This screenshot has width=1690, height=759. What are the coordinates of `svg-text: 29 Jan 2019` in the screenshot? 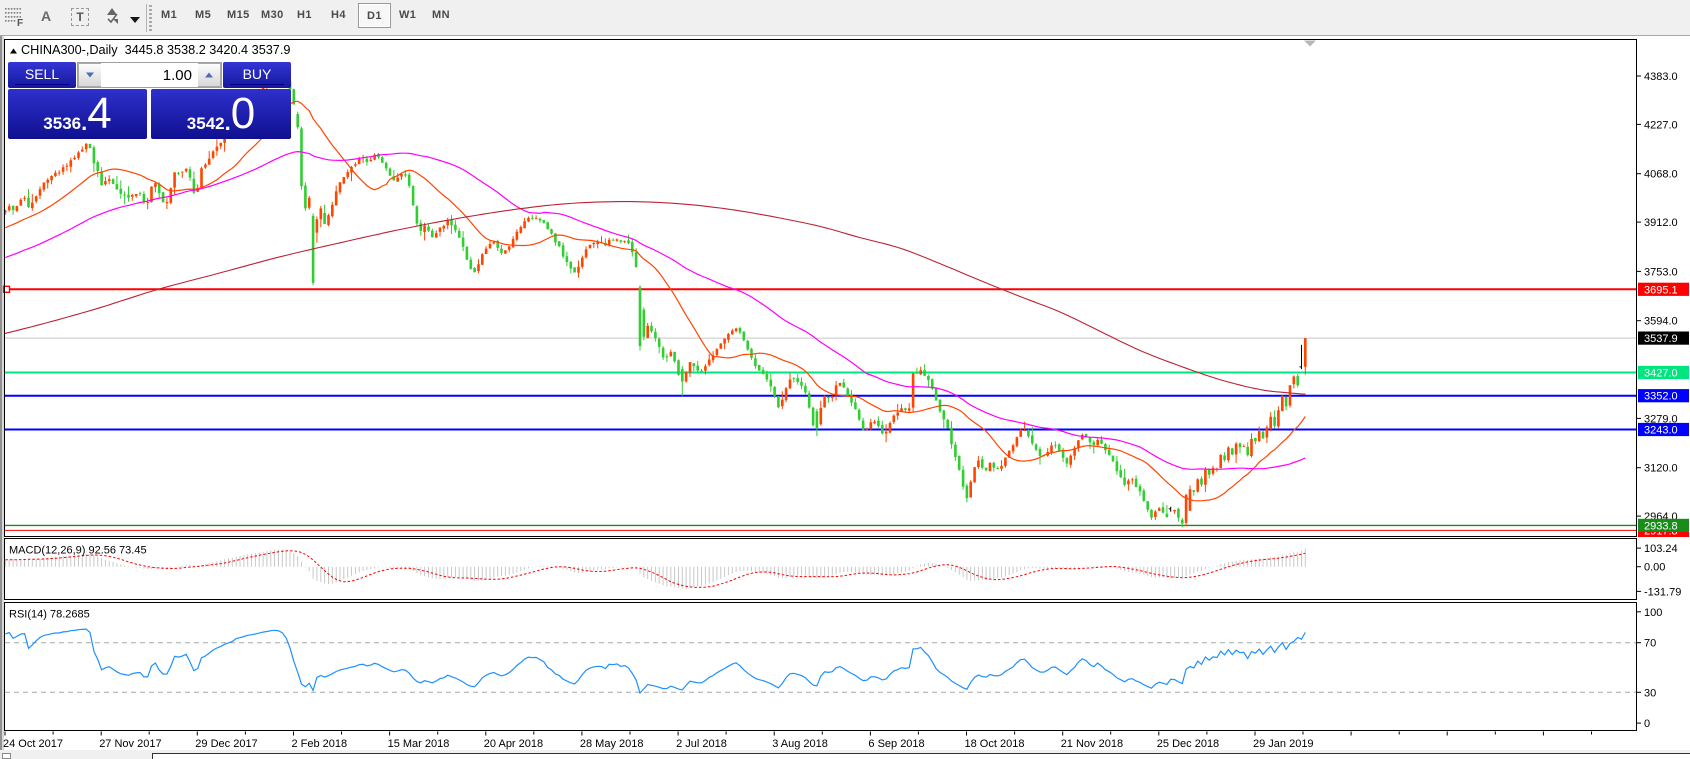 It's located at (1283, 744).